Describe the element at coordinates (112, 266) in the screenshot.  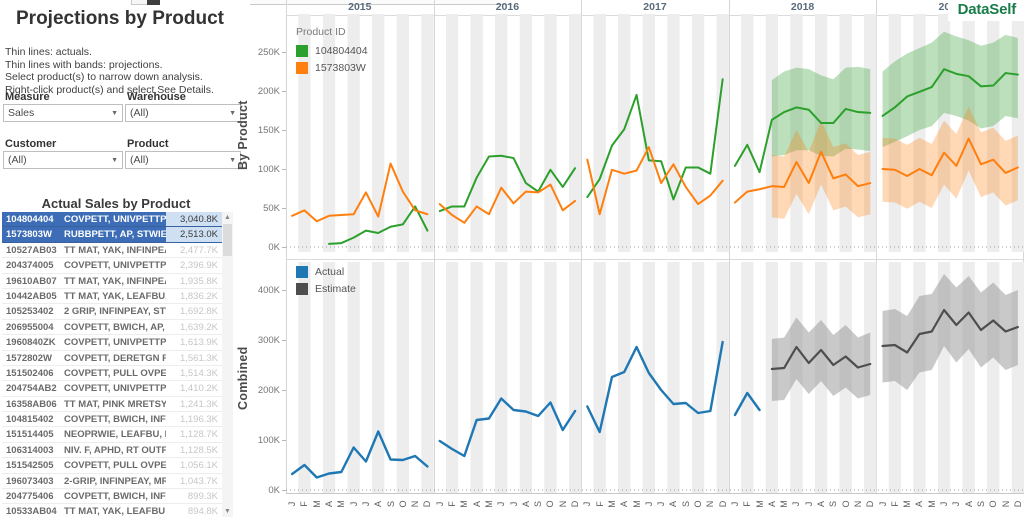
I see `table-row: 204374005 COVPETT, UNIVPETTPET.. 2,396.9K` at that location.